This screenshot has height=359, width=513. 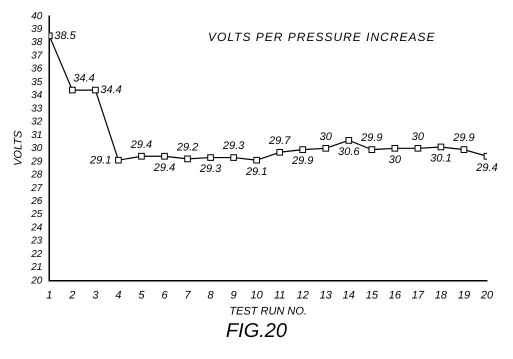 I want to click on data-label: 29.2, so click(x=187, y=147).